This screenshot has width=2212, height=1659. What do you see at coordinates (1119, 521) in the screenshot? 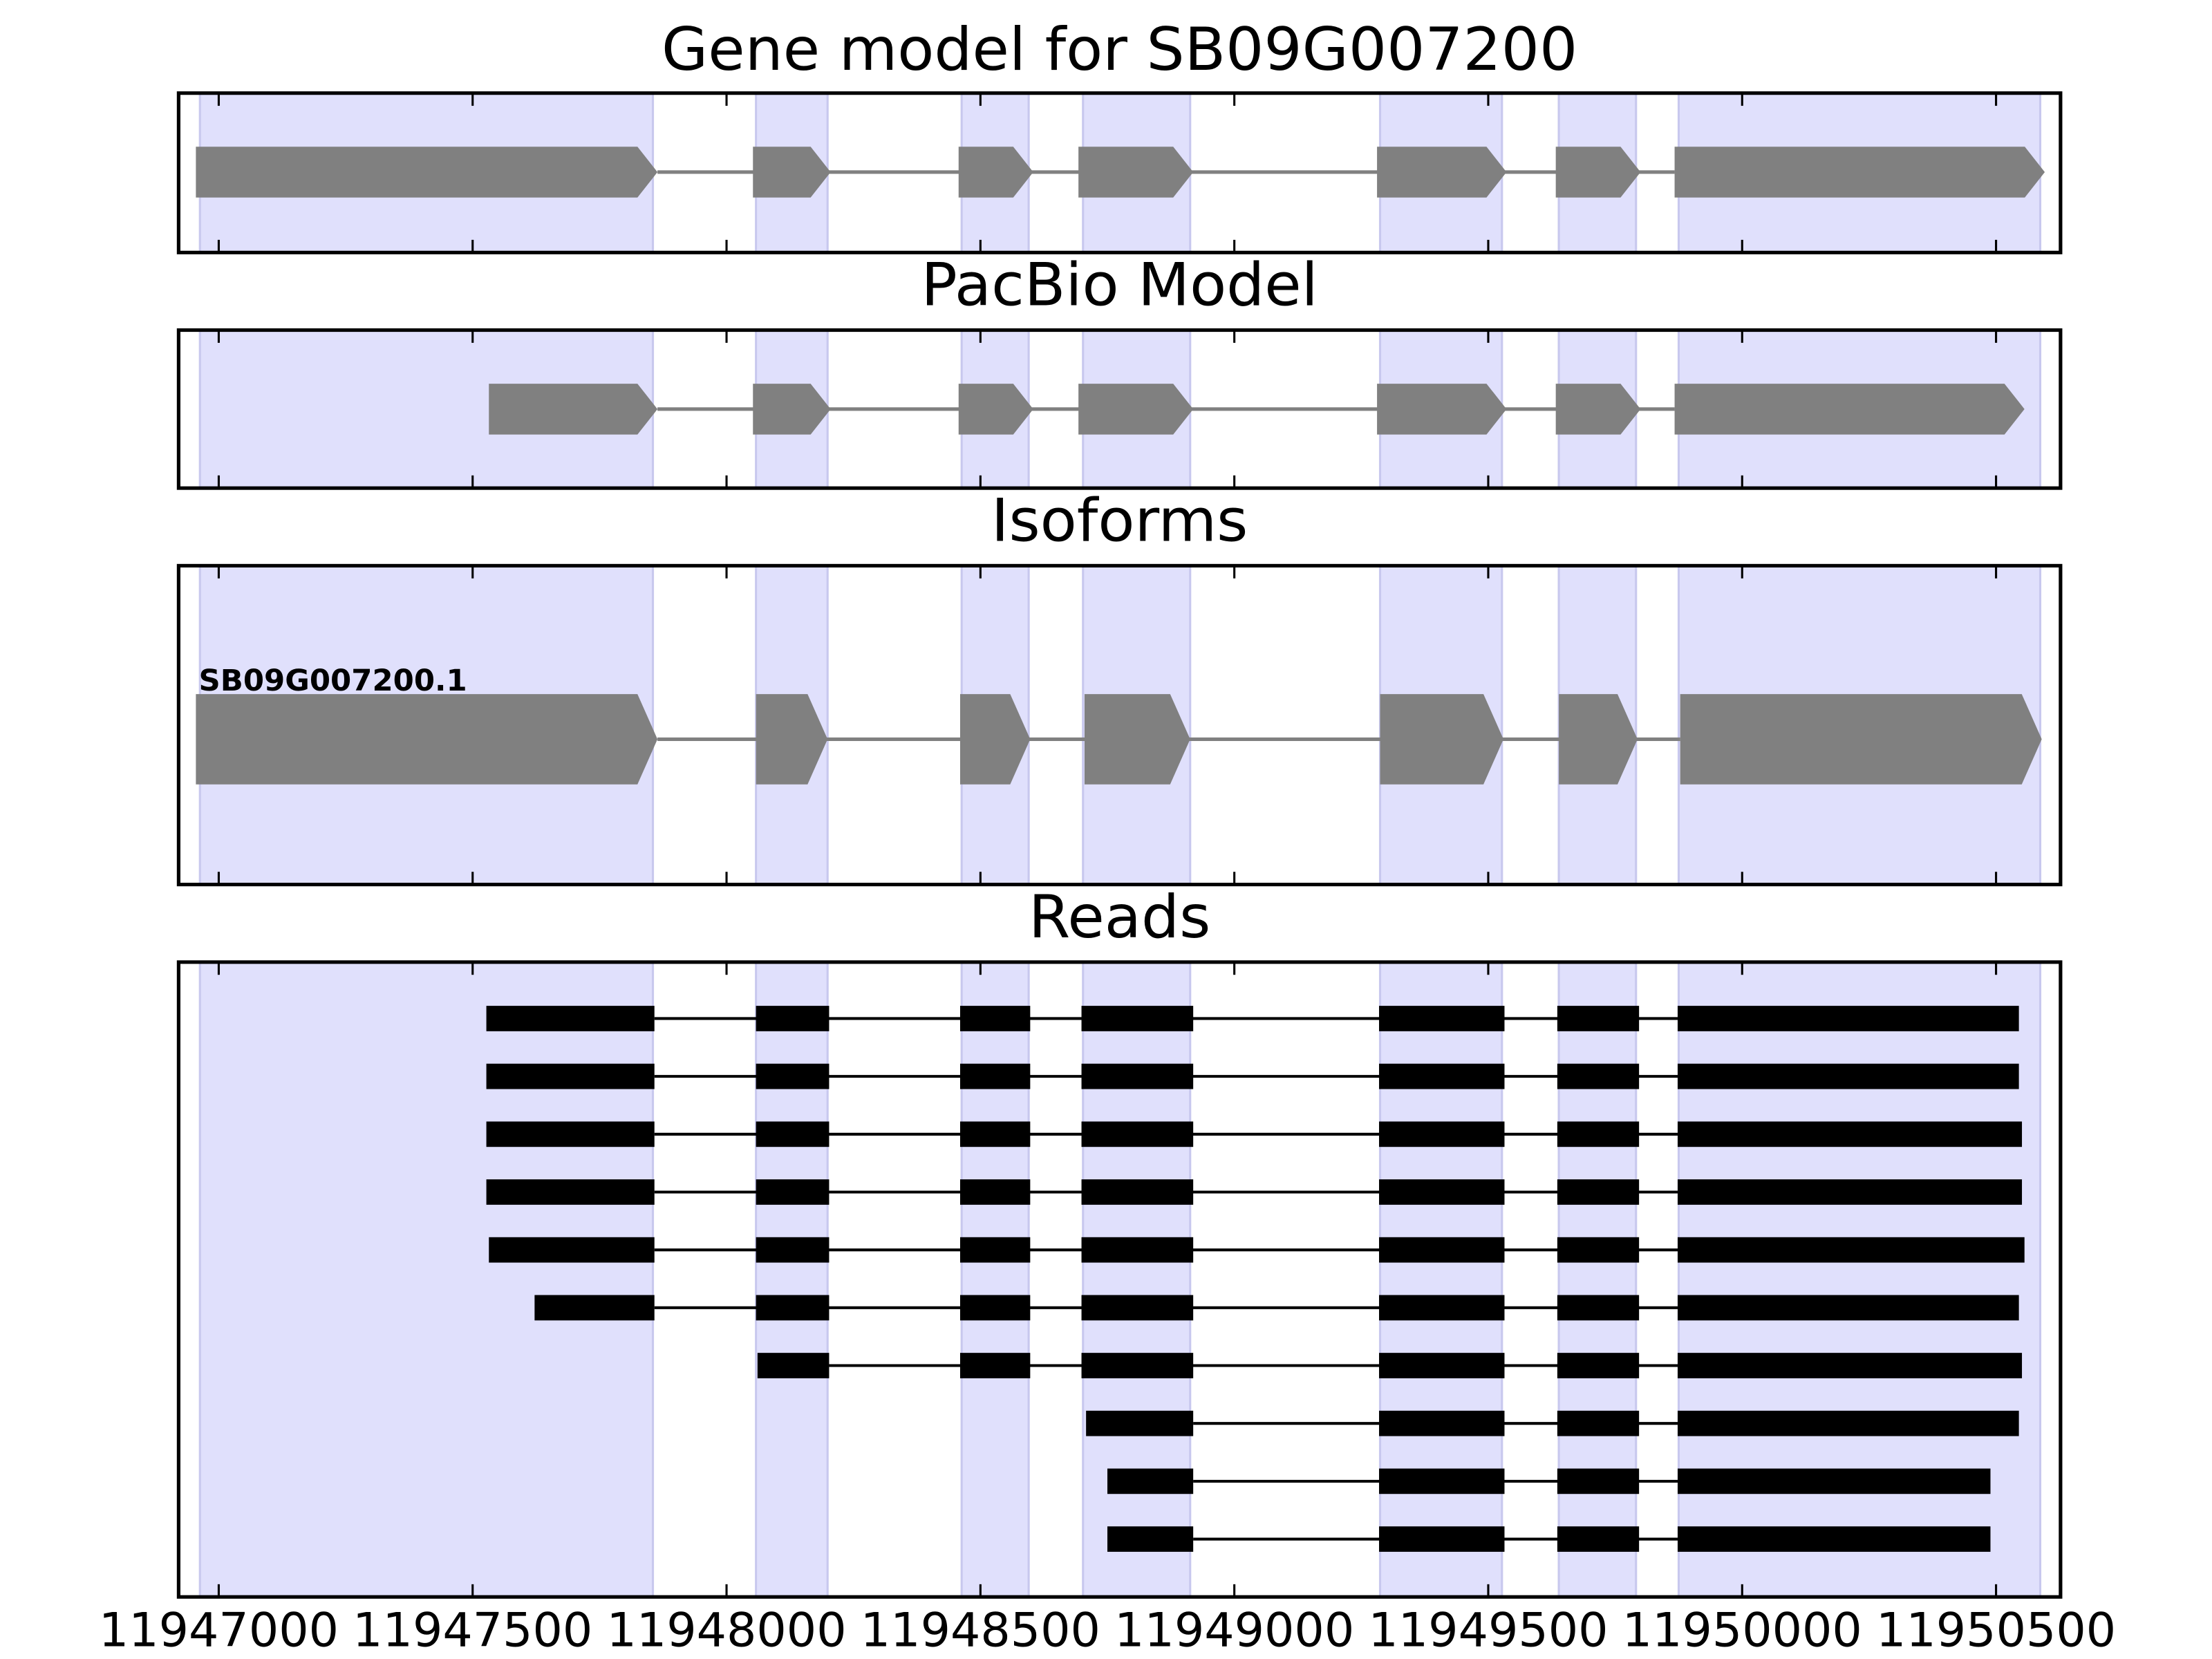
I see `panel-title: Isoforms` at bounding box center [1119, 521].